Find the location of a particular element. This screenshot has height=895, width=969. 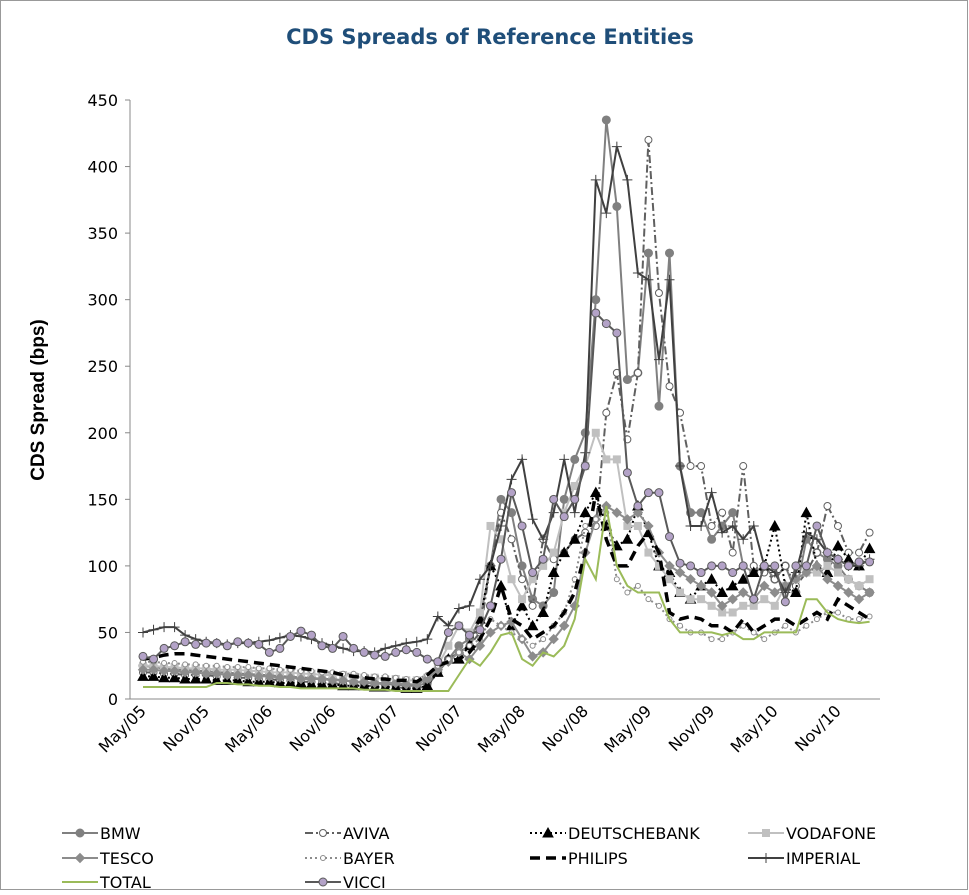

y-tick-label: 150 is located at coordinates (102, 499).